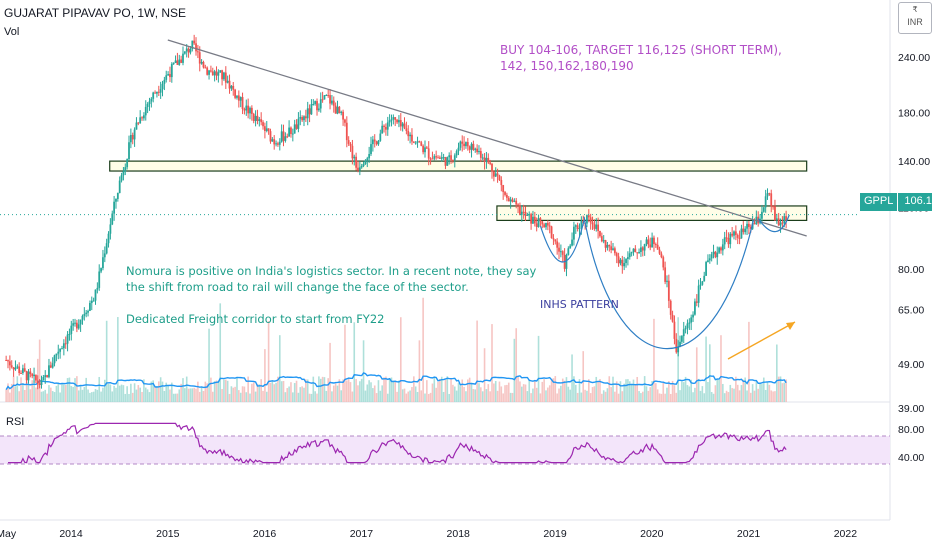 The height and width of the screenshot is (550, 932). I want to click on pattern-label: INHS PATTERN, so click(579, 304).